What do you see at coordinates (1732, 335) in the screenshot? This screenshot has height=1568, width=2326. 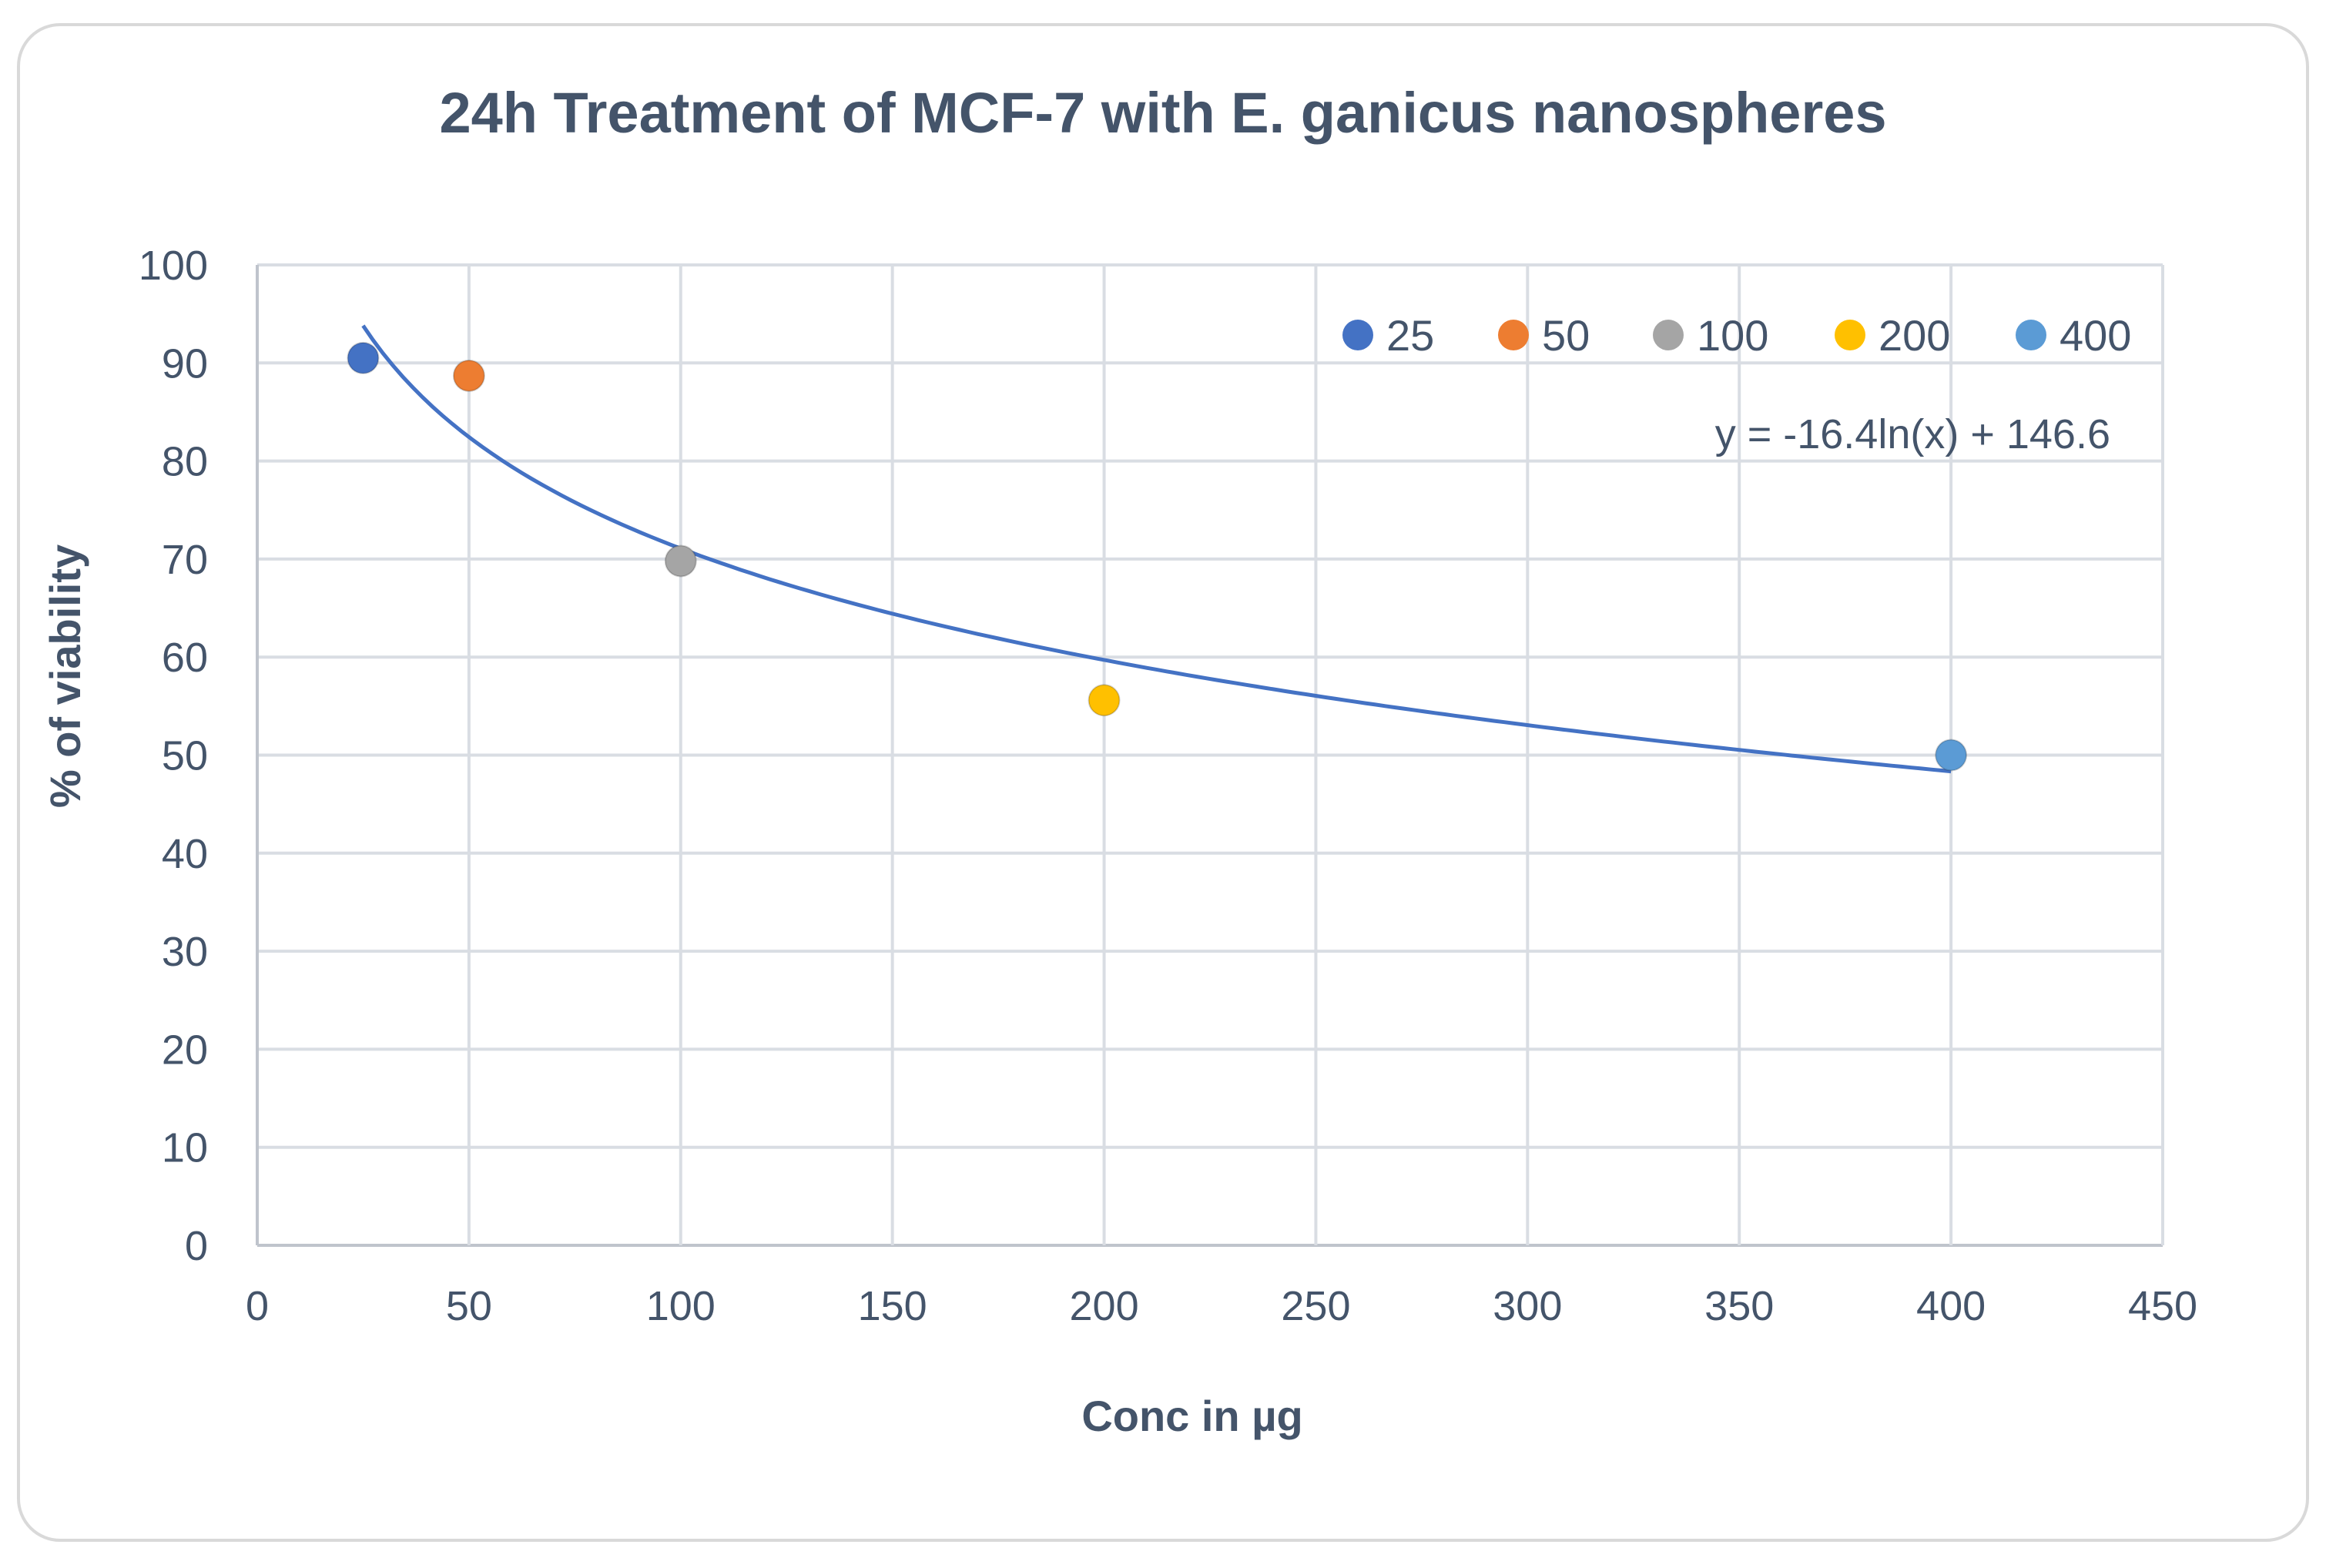 I see `legend-label-100: 100` at bounding box center [1732, 335].